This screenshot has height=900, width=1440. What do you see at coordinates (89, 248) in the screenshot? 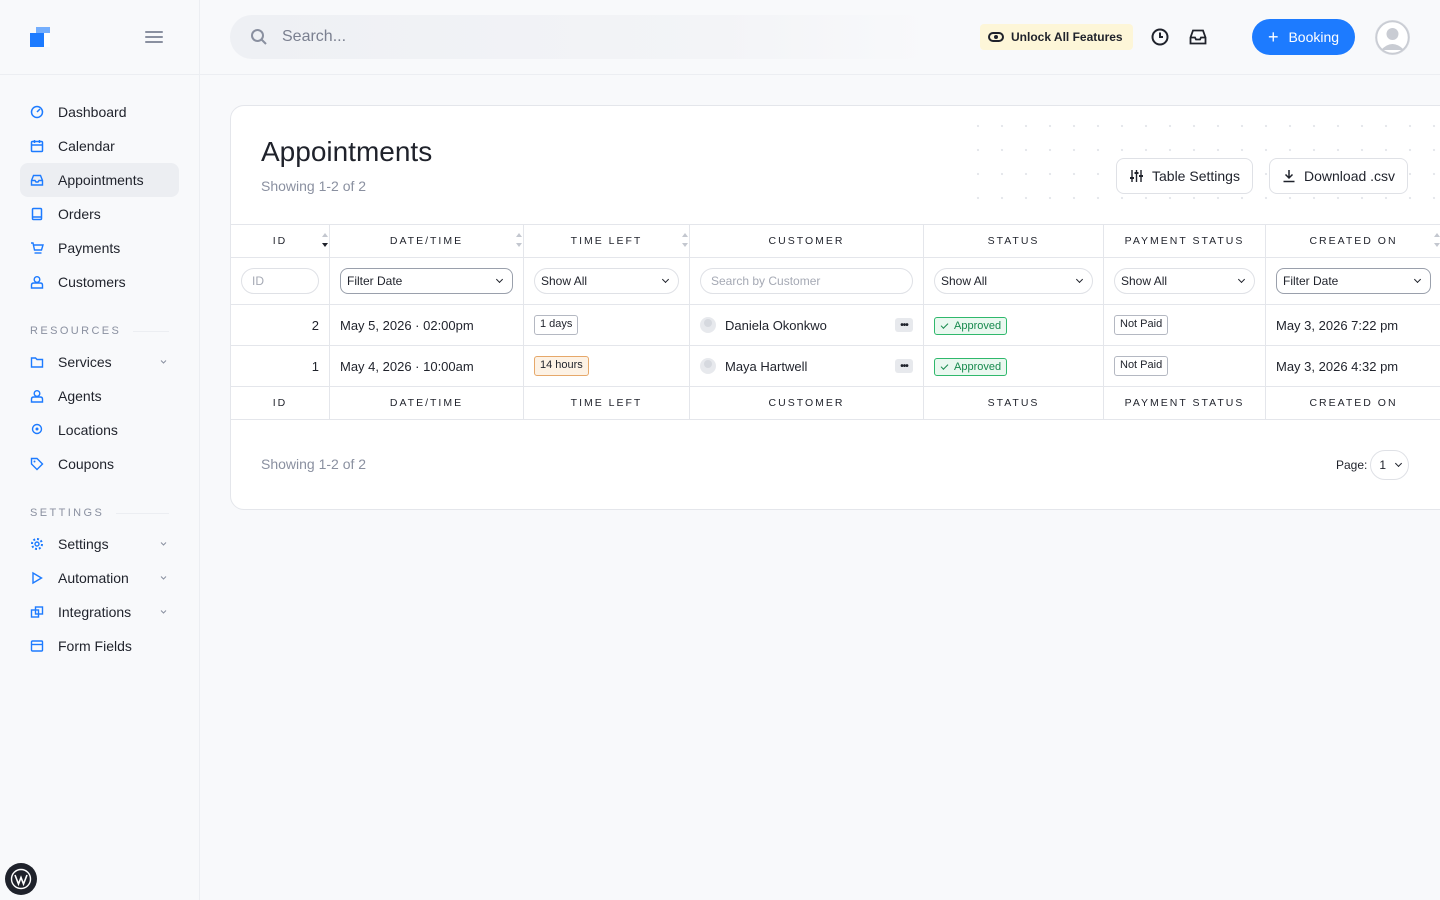
I see `sidebar-item-label: Payments` at bounding box center [89, 248].